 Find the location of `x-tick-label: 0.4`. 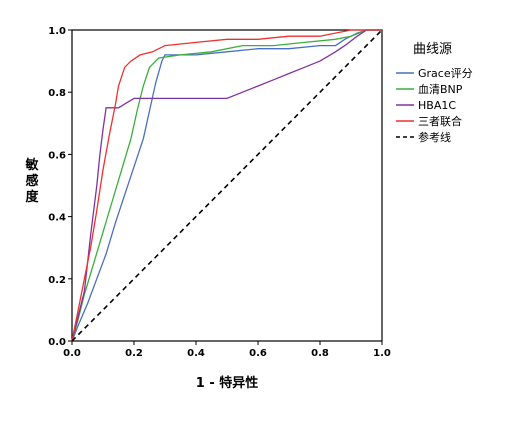

x-tick-label: 0.4 is located at coordinates (196, 353).